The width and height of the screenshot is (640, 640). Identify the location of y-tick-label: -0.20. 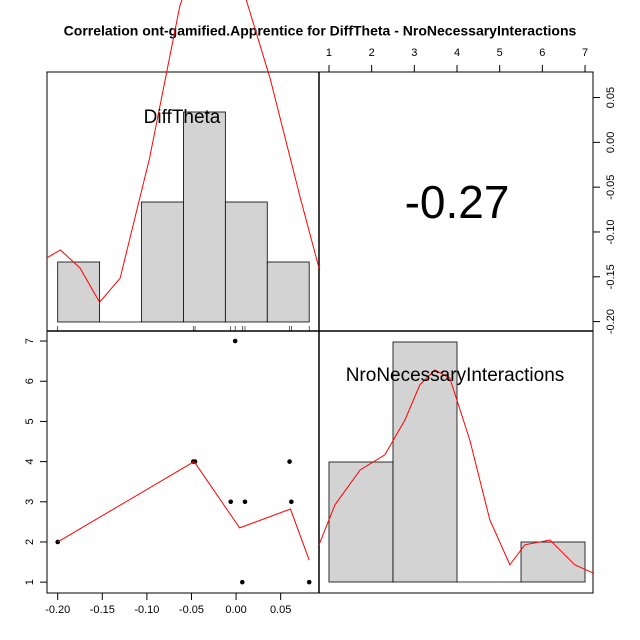
(611, 321).